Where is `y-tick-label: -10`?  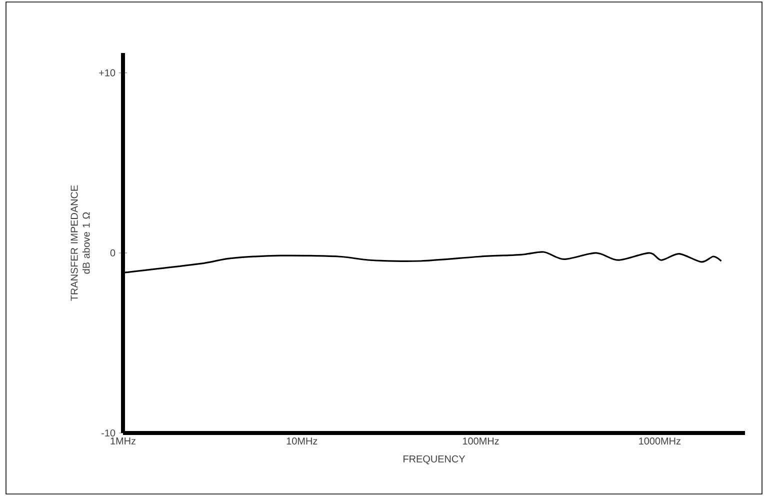
y-tick-label: -10 is located at coordinates (109, 433).